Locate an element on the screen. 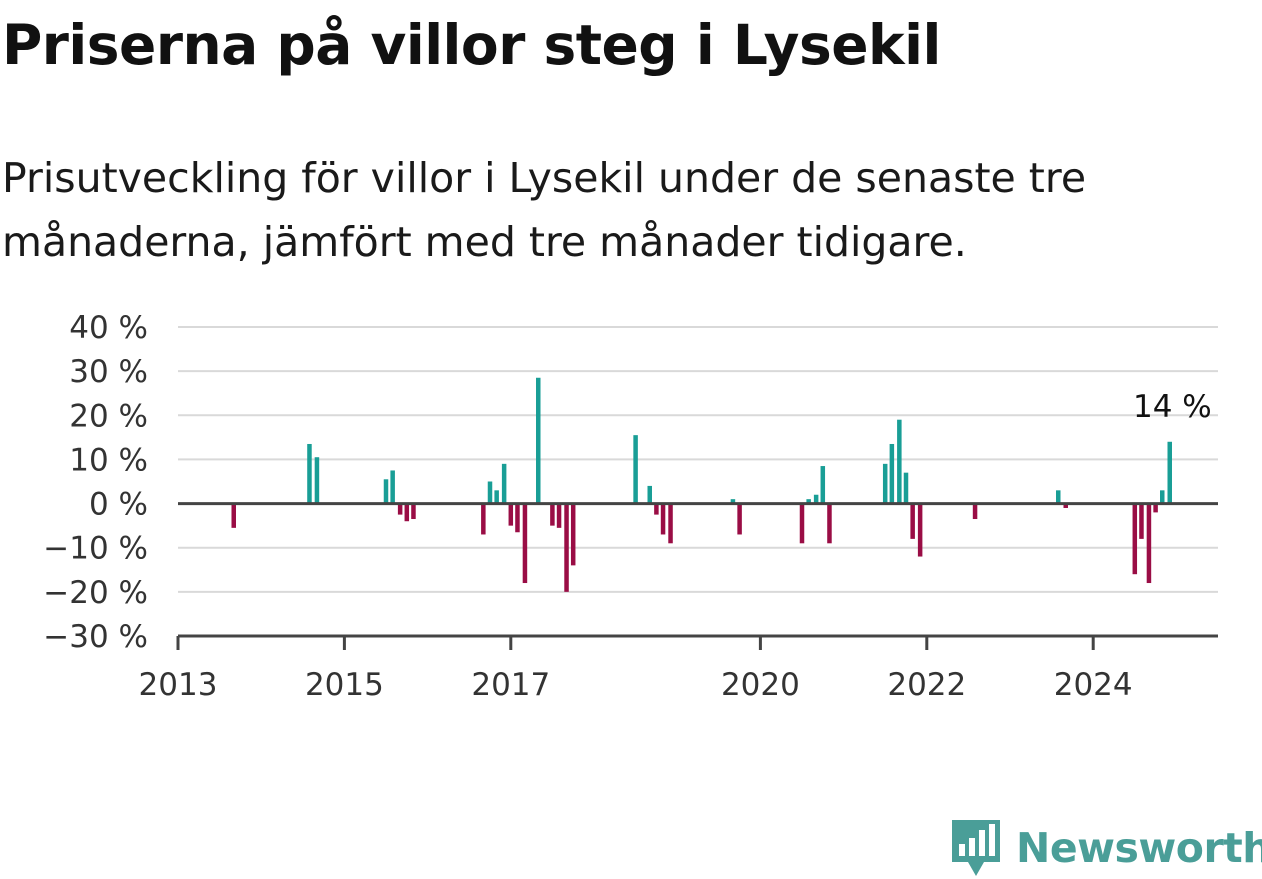 The height and width of the screenshot is (879, 1262). x-tick-label: 2017 is located at coordinates (510, 685).